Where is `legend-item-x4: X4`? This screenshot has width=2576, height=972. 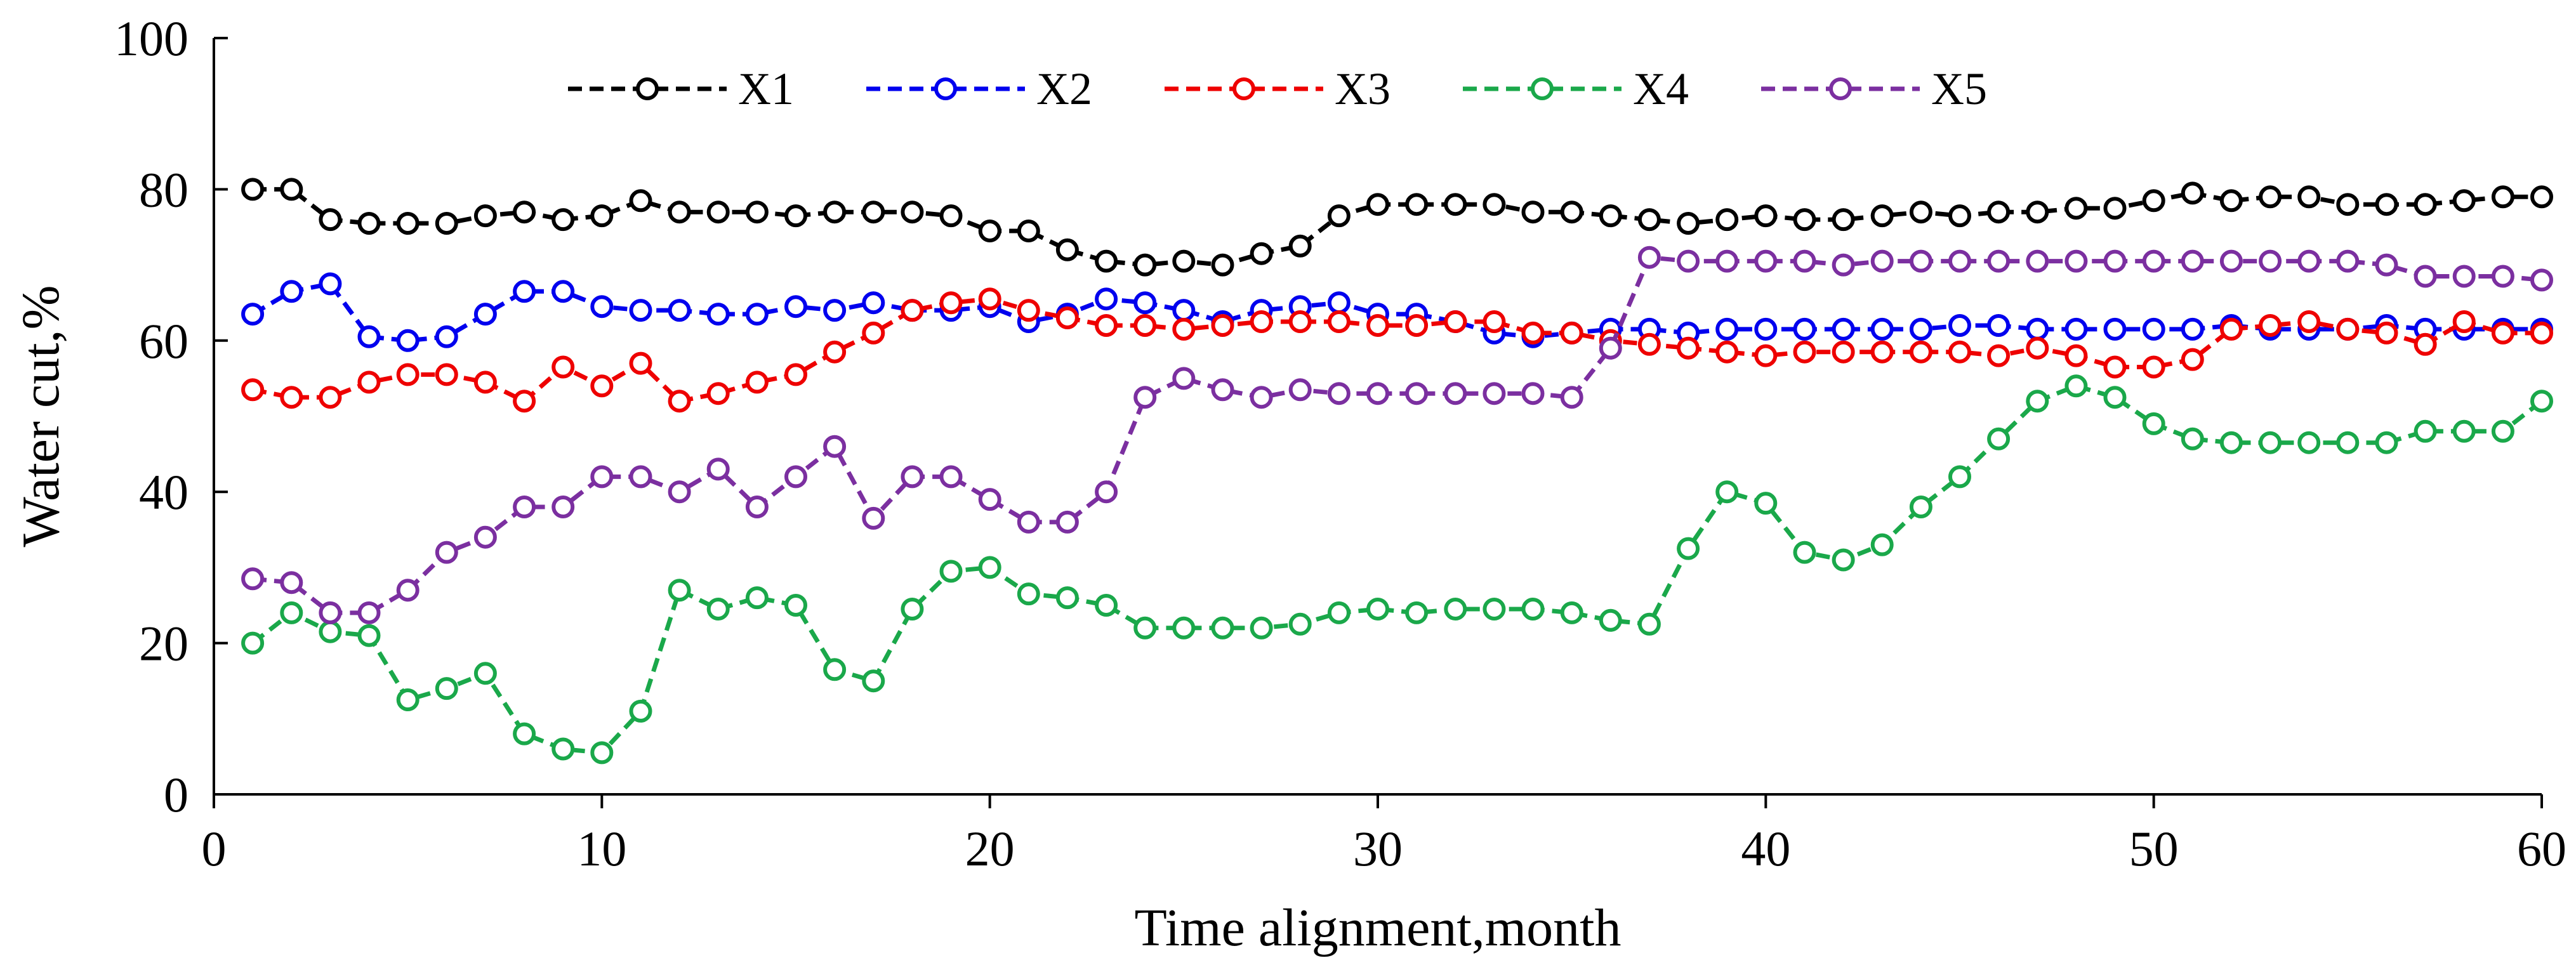
legend-item-x4: X4 is located at coordinates (1576, 88).